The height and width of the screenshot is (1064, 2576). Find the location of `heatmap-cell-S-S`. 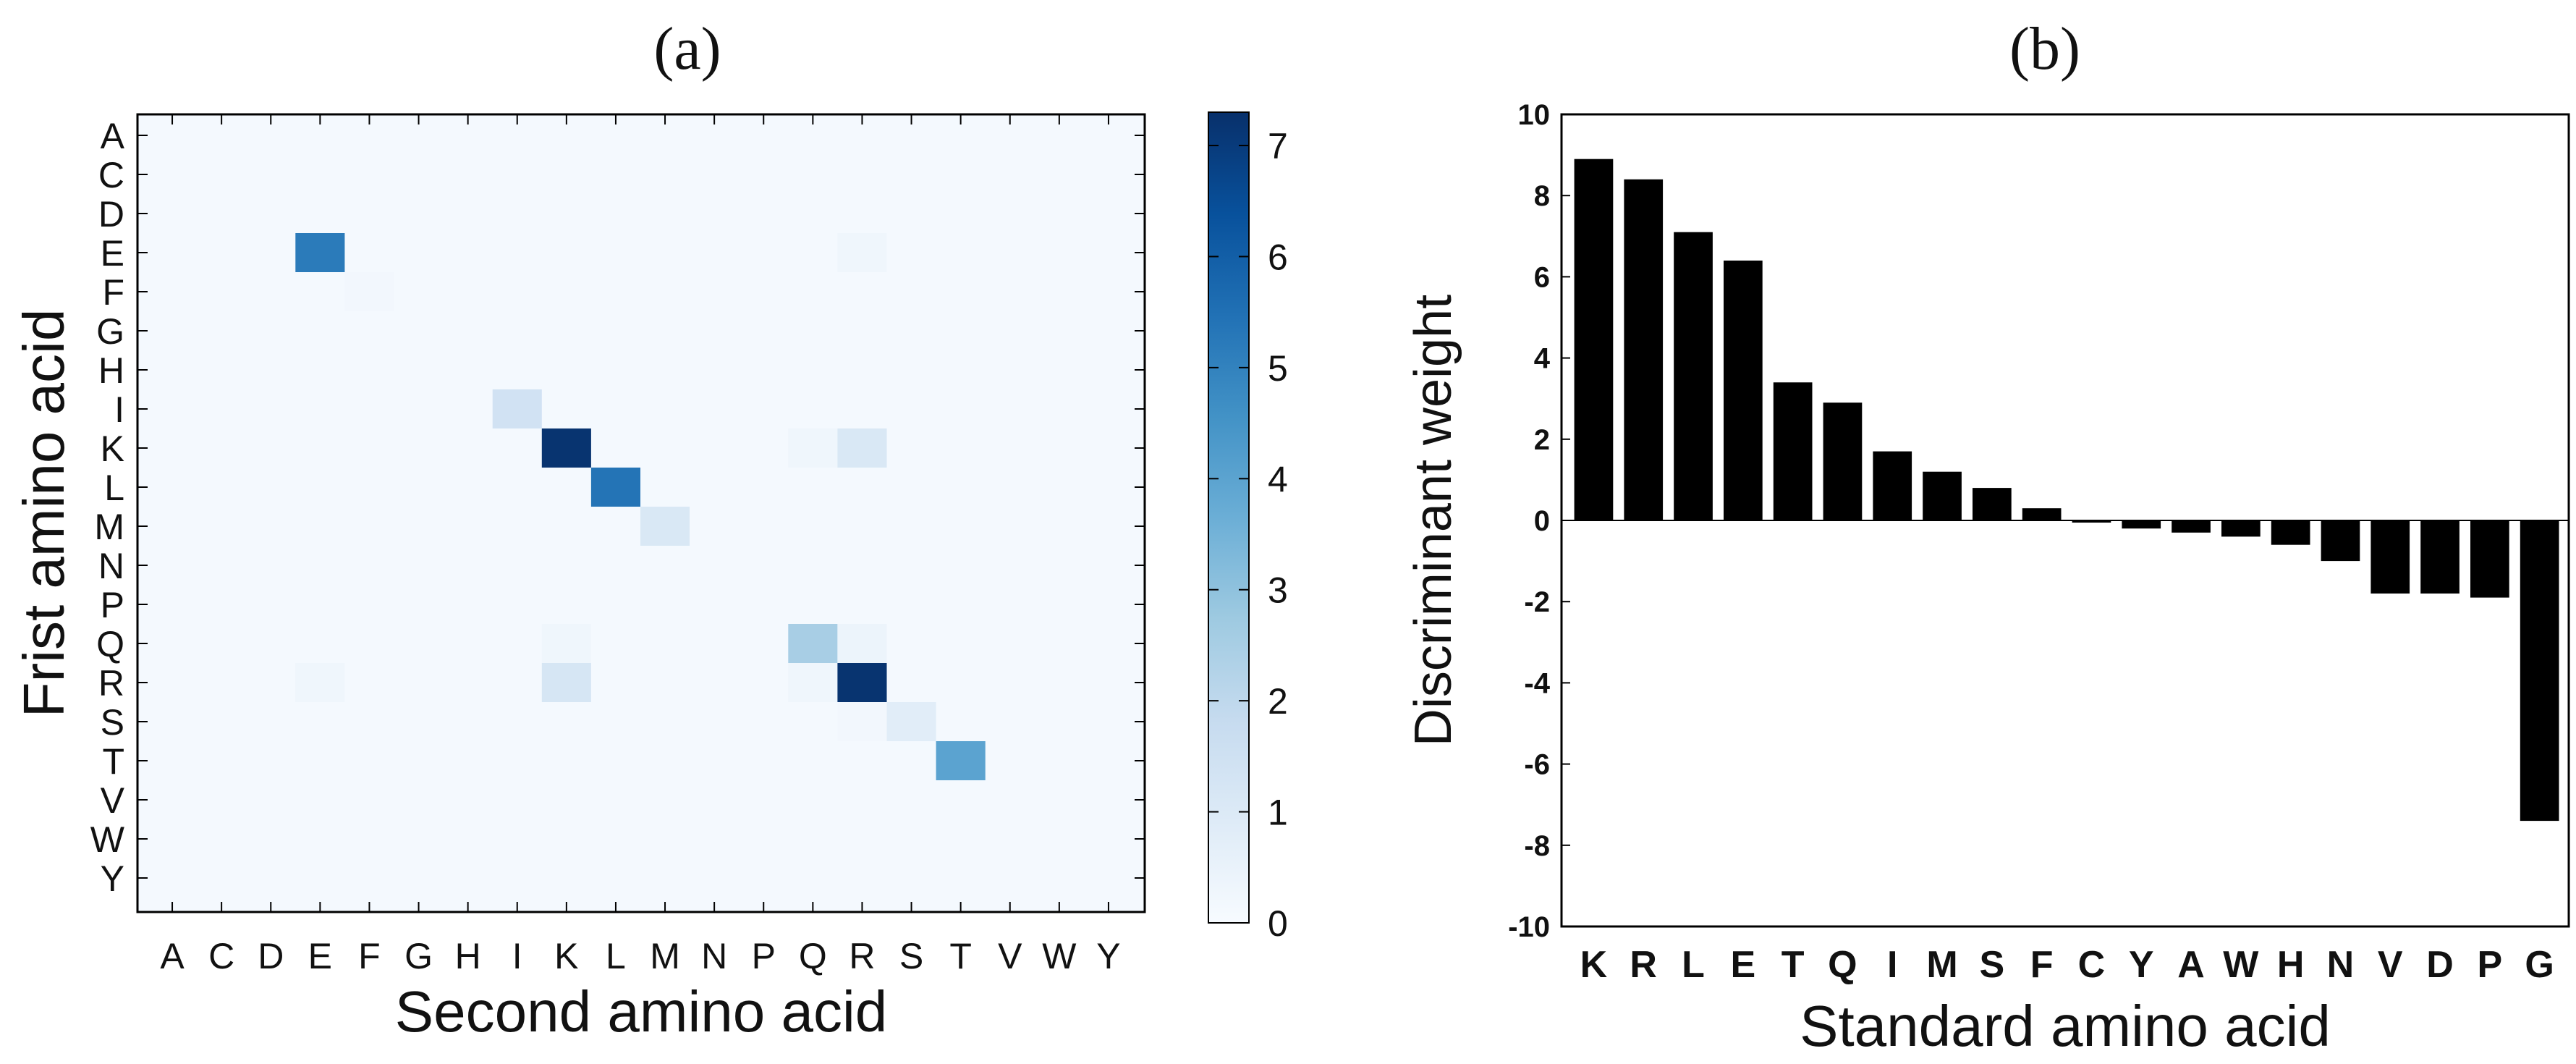

heatmap-cell-S-S is located at coordinates (911, 721).